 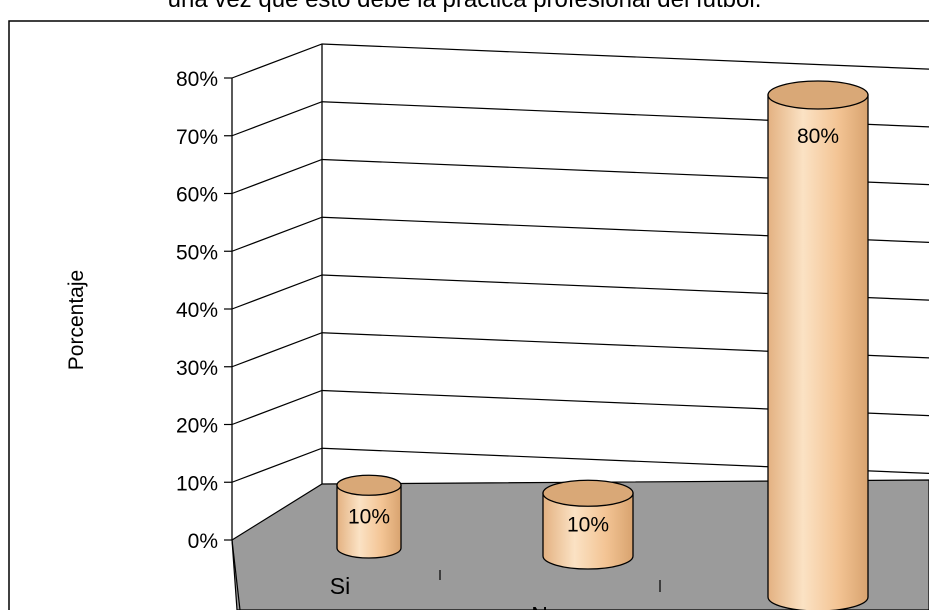 I want to click on y-tick-label: 70%, so click(x=197, y=137).